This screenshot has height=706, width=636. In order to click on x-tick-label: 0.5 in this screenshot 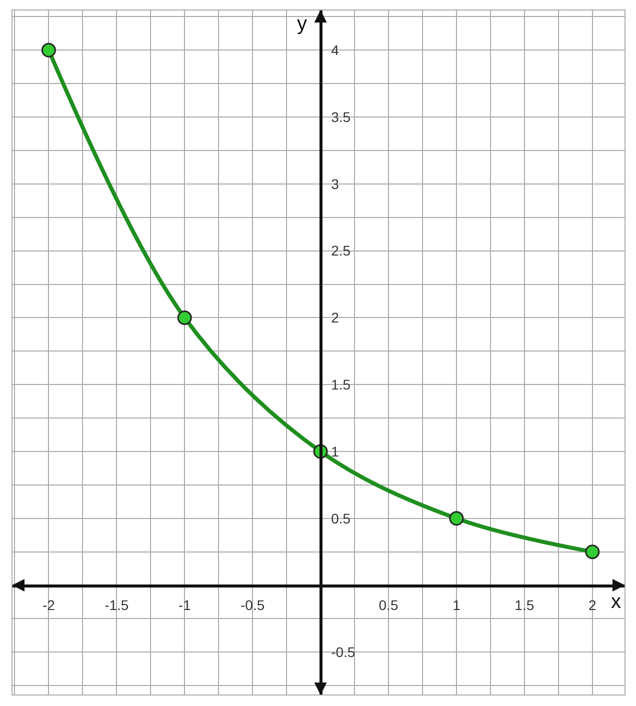, I will do `click(388, 604)`.